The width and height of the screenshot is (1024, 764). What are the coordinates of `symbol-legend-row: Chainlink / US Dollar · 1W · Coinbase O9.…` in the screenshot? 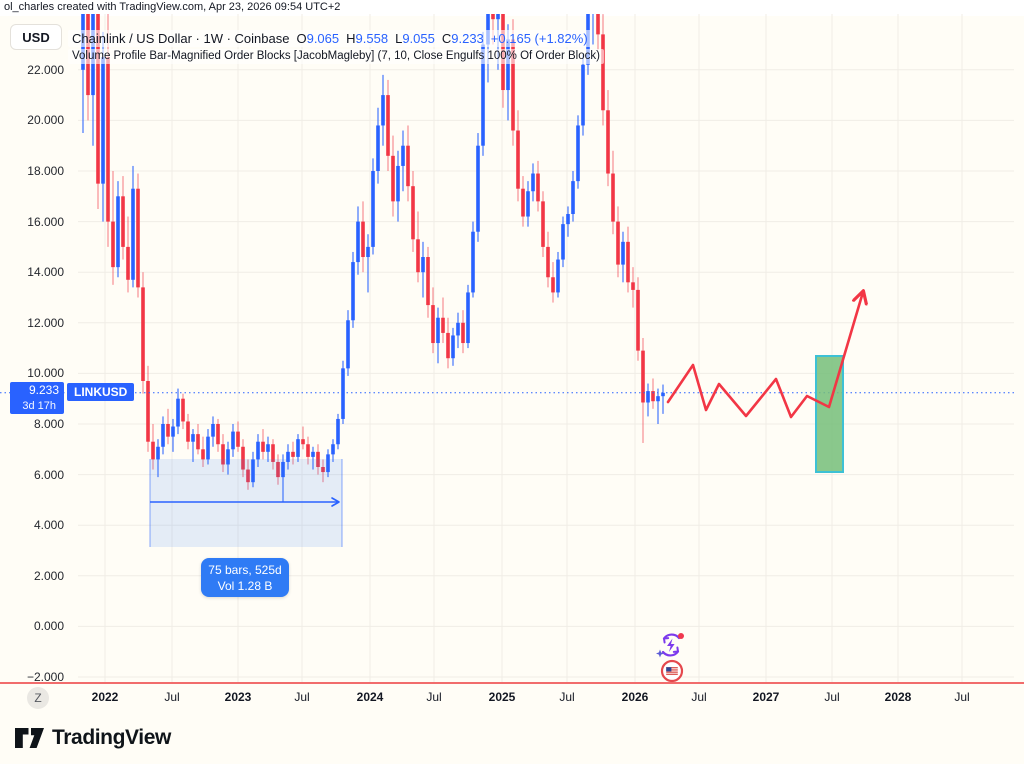 It's located at (330, 38).